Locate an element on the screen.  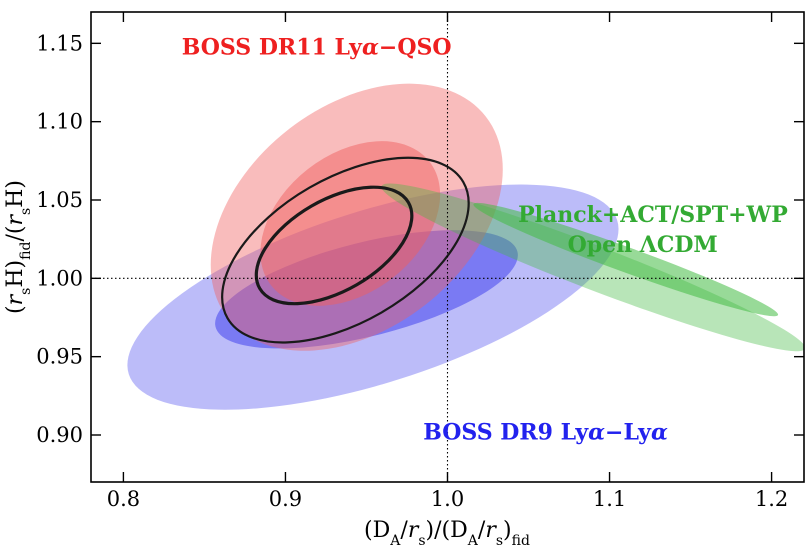
contour-3-inner is located at coordinates (334, 245).